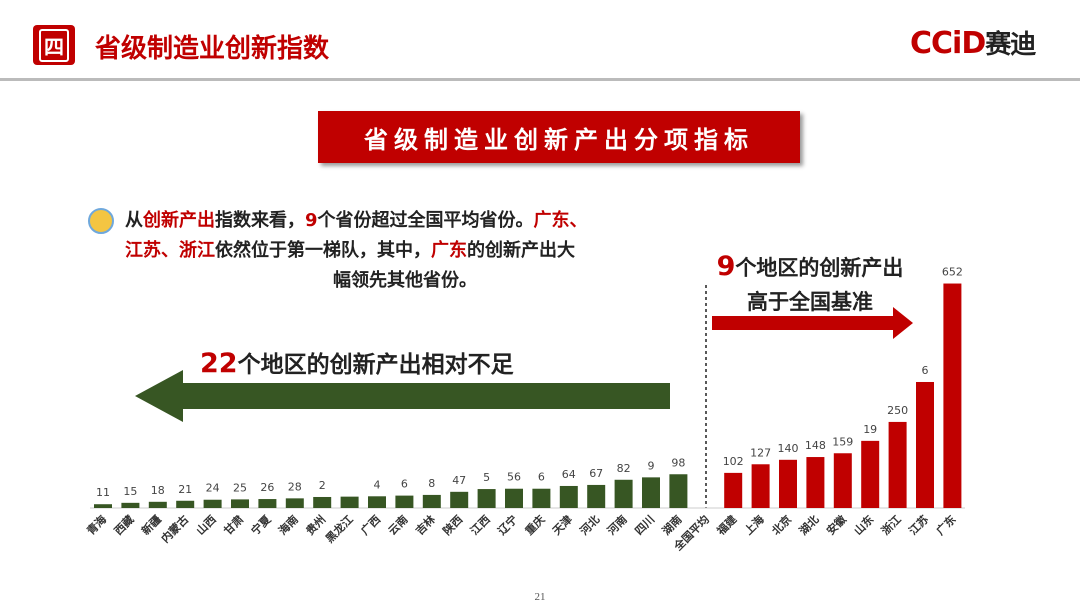  What do you see at coordinates (514, 477) in the screenshot?
I see `value-label: 56` at bounding box center [514, 477].